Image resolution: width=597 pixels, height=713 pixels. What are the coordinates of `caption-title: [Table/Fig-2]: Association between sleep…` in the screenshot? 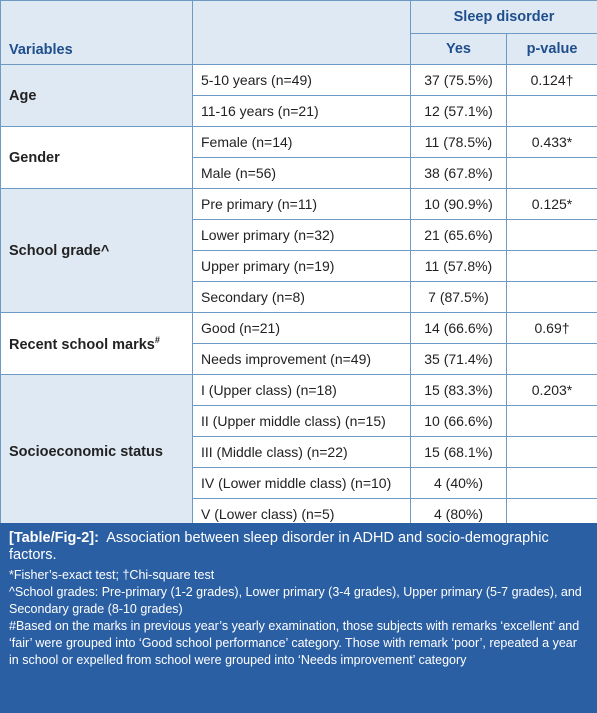 It's located at (298, 547).